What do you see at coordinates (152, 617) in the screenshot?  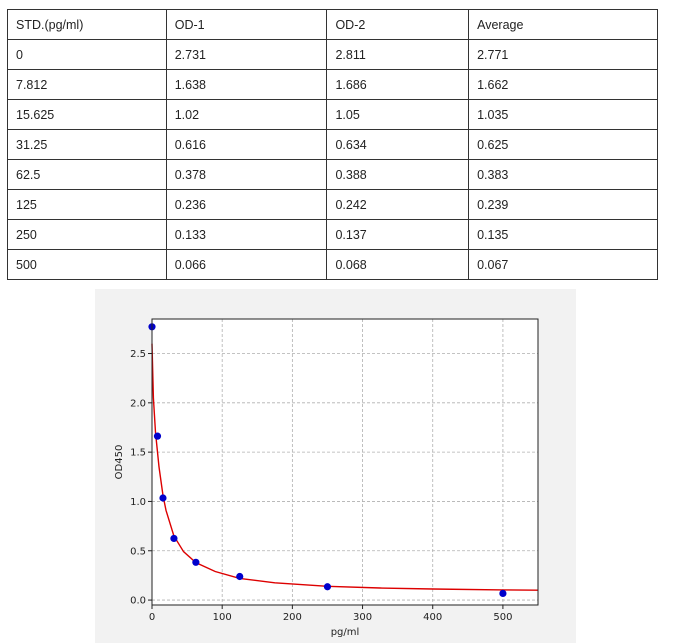 I see `x-tick-label: 0` at bounding box center [152, 617].